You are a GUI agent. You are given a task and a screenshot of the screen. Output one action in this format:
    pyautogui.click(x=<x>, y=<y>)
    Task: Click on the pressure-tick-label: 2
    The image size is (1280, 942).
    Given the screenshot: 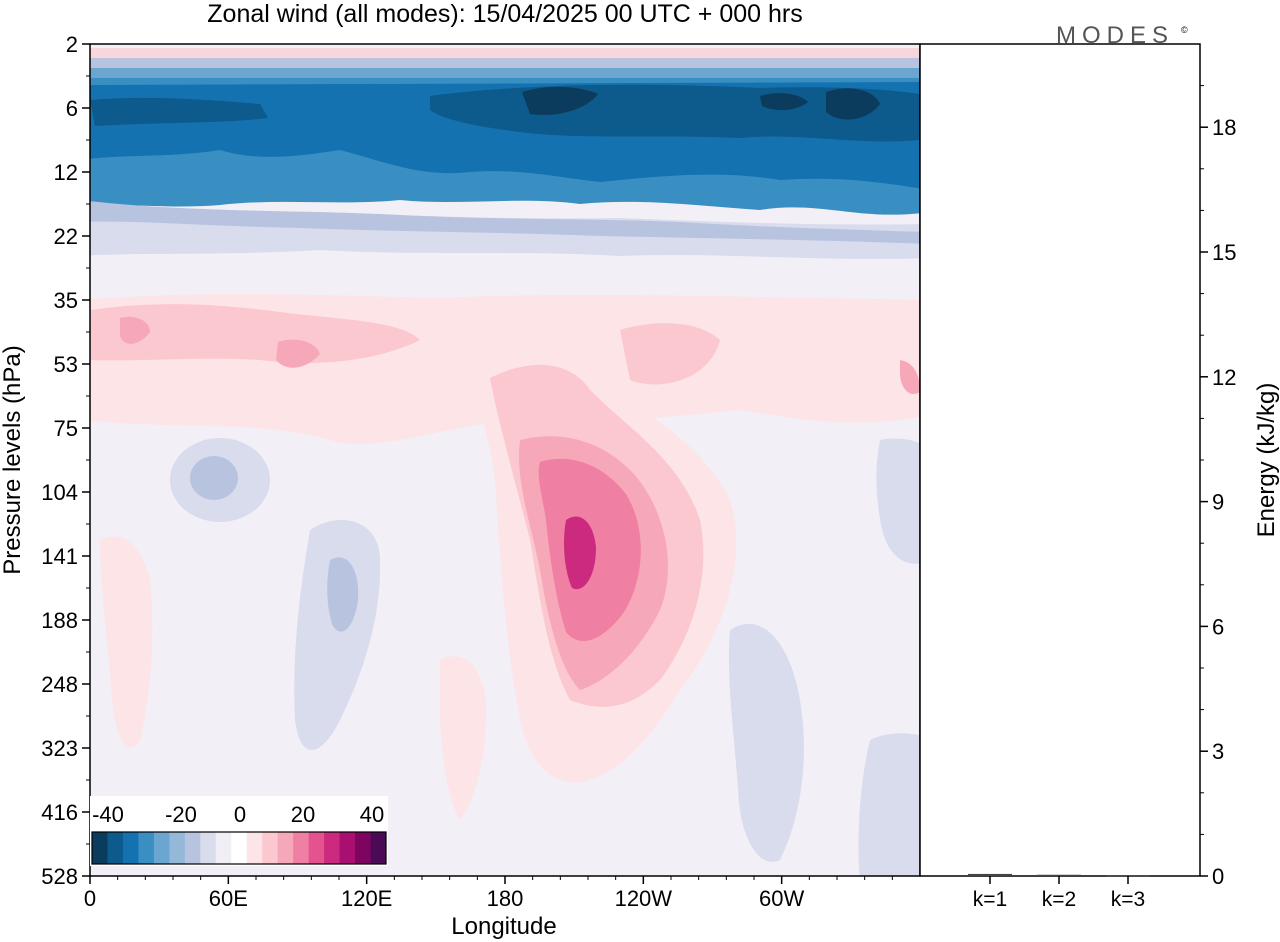 What is the action you would take?
    pyautogui.click(x=72, y=44)
    